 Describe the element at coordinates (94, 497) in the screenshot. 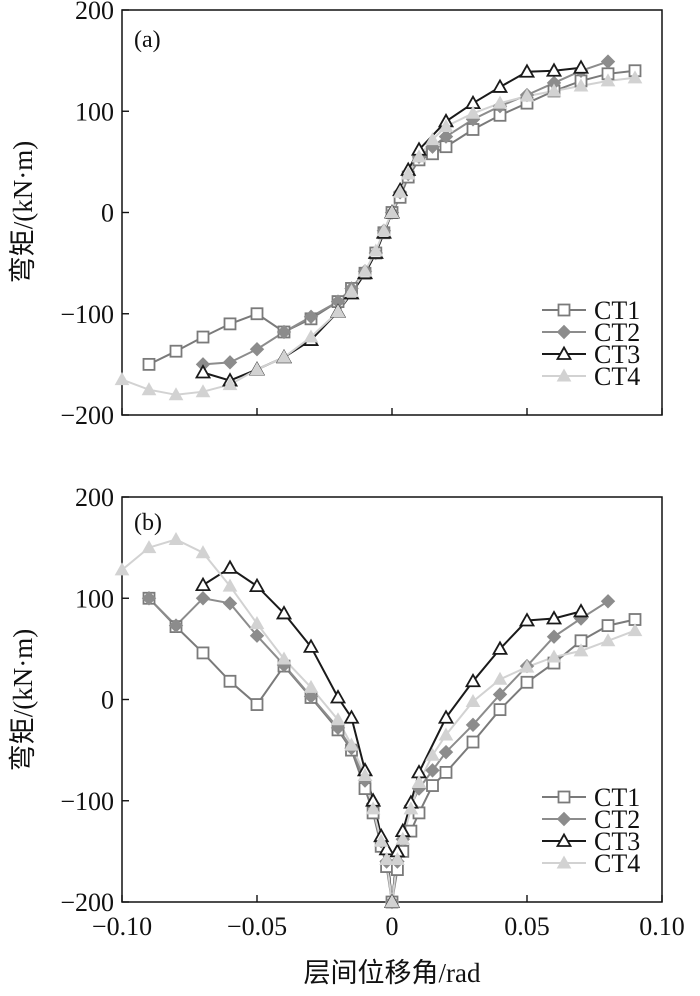

I see `y-tick-label: 200` at that location.